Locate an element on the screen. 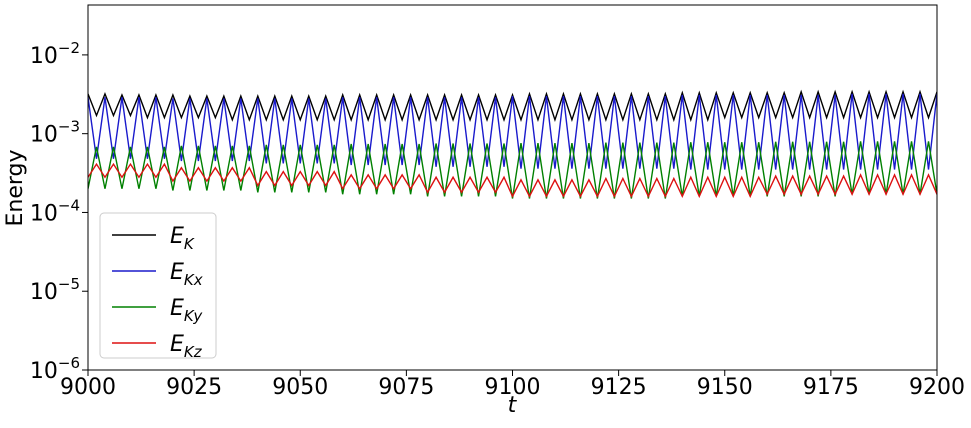  x-tick-label: 9100 is located at coordinates (513, 387).